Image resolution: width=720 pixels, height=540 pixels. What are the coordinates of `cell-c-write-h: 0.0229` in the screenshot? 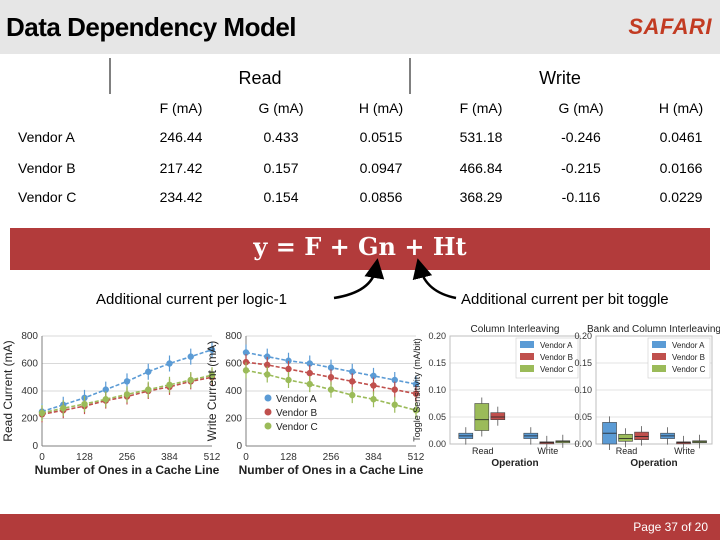 It's located at (681, 197).